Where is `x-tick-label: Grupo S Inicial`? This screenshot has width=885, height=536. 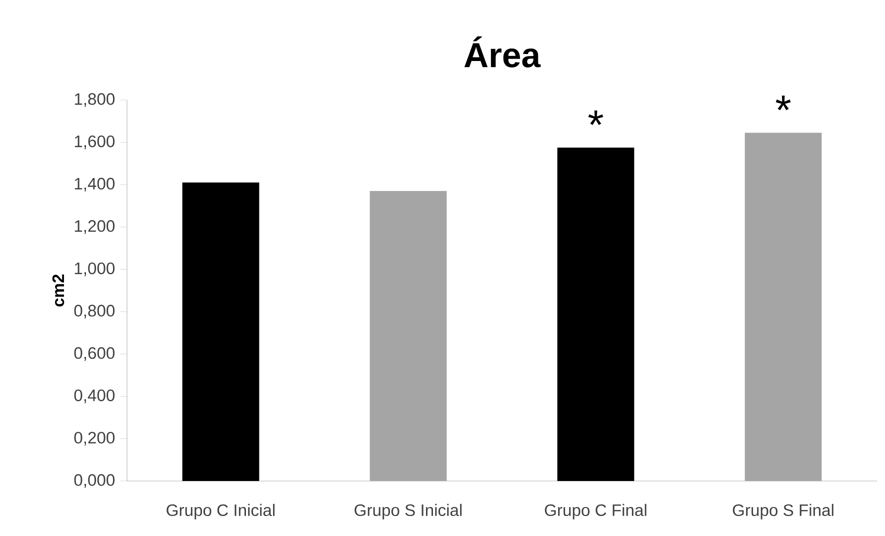 x-tick-label: Grupo S Inicial is located at coordinates (408, 512).